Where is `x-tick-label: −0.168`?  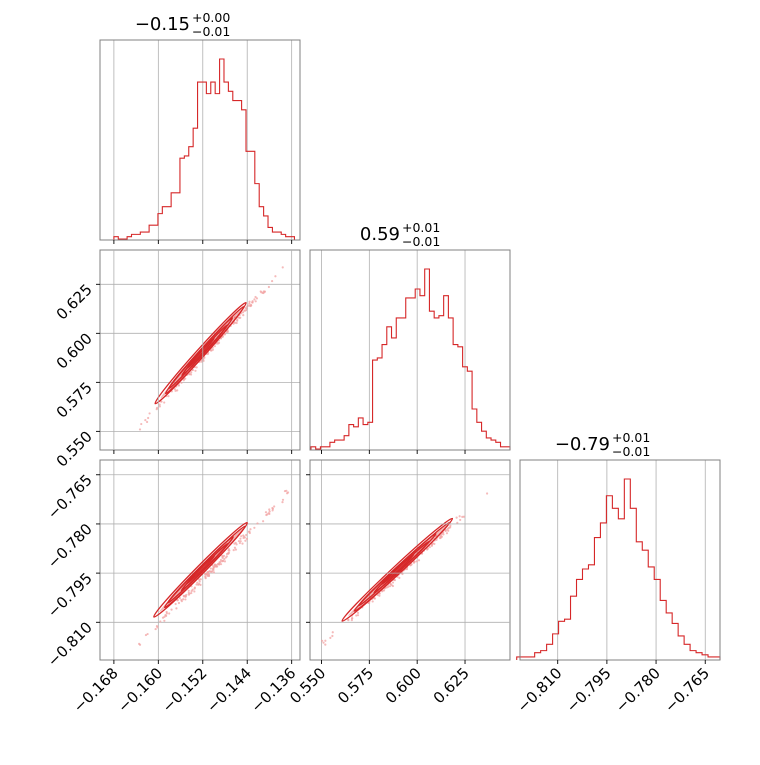 x-tick-label: −0.168 is located at coordinates (96, 690).